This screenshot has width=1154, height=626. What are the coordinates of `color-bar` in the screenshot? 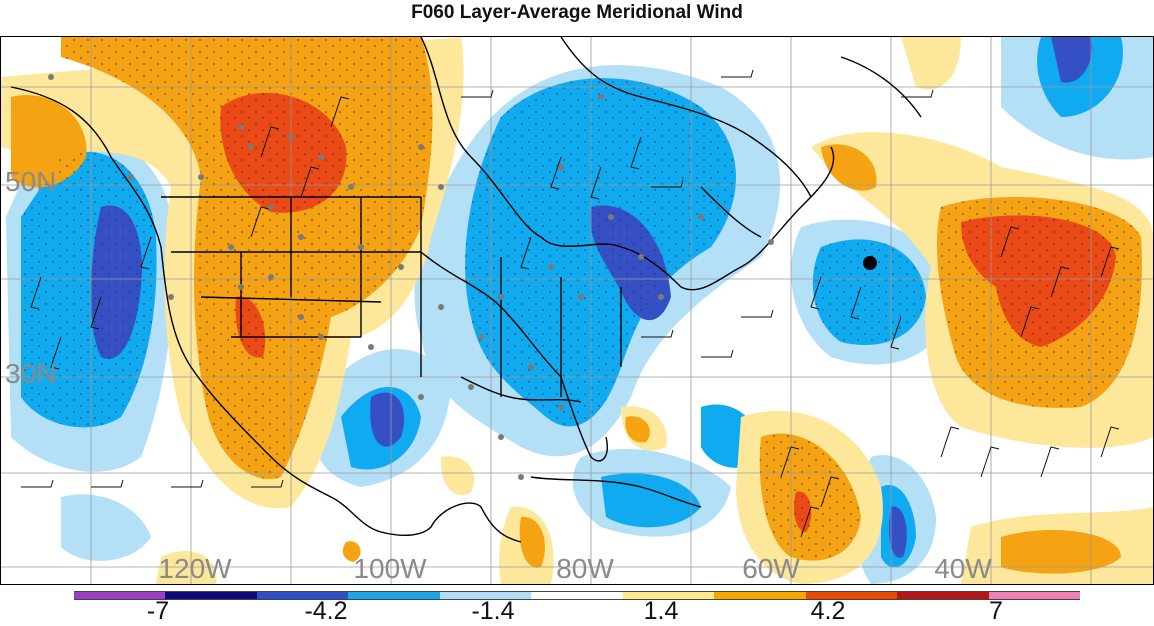 It's located at (577, 595).